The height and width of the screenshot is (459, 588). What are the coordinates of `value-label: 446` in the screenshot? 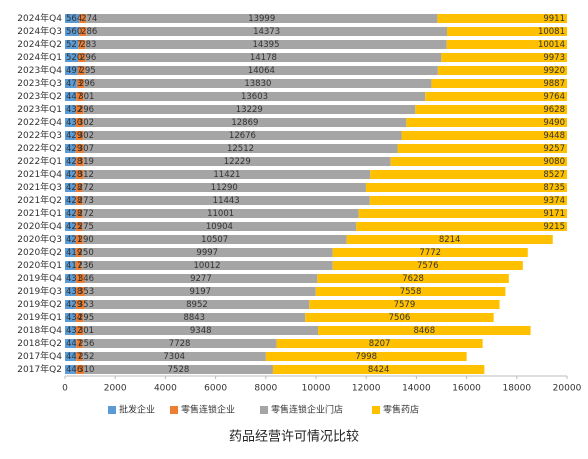 It's located at (74, 370).